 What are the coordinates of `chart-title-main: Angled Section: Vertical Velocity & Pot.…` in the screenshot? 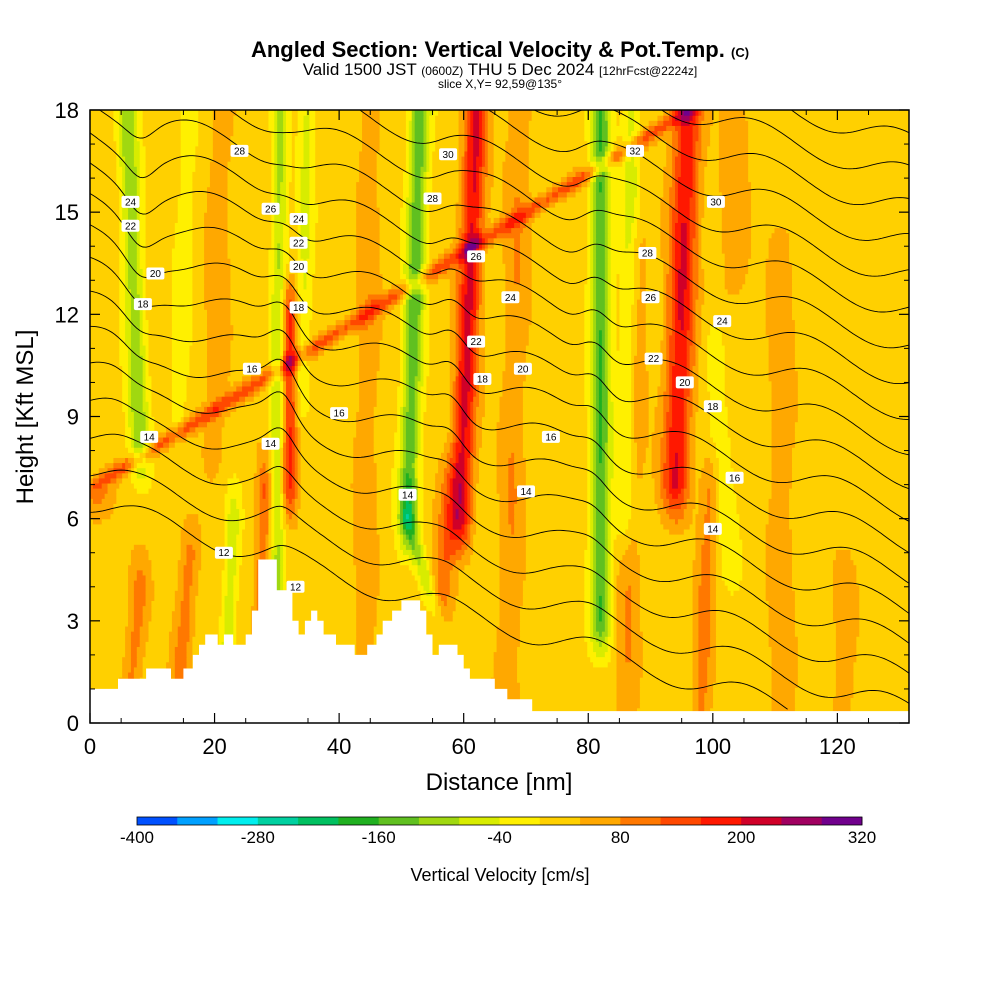 It's located at (487, 49).